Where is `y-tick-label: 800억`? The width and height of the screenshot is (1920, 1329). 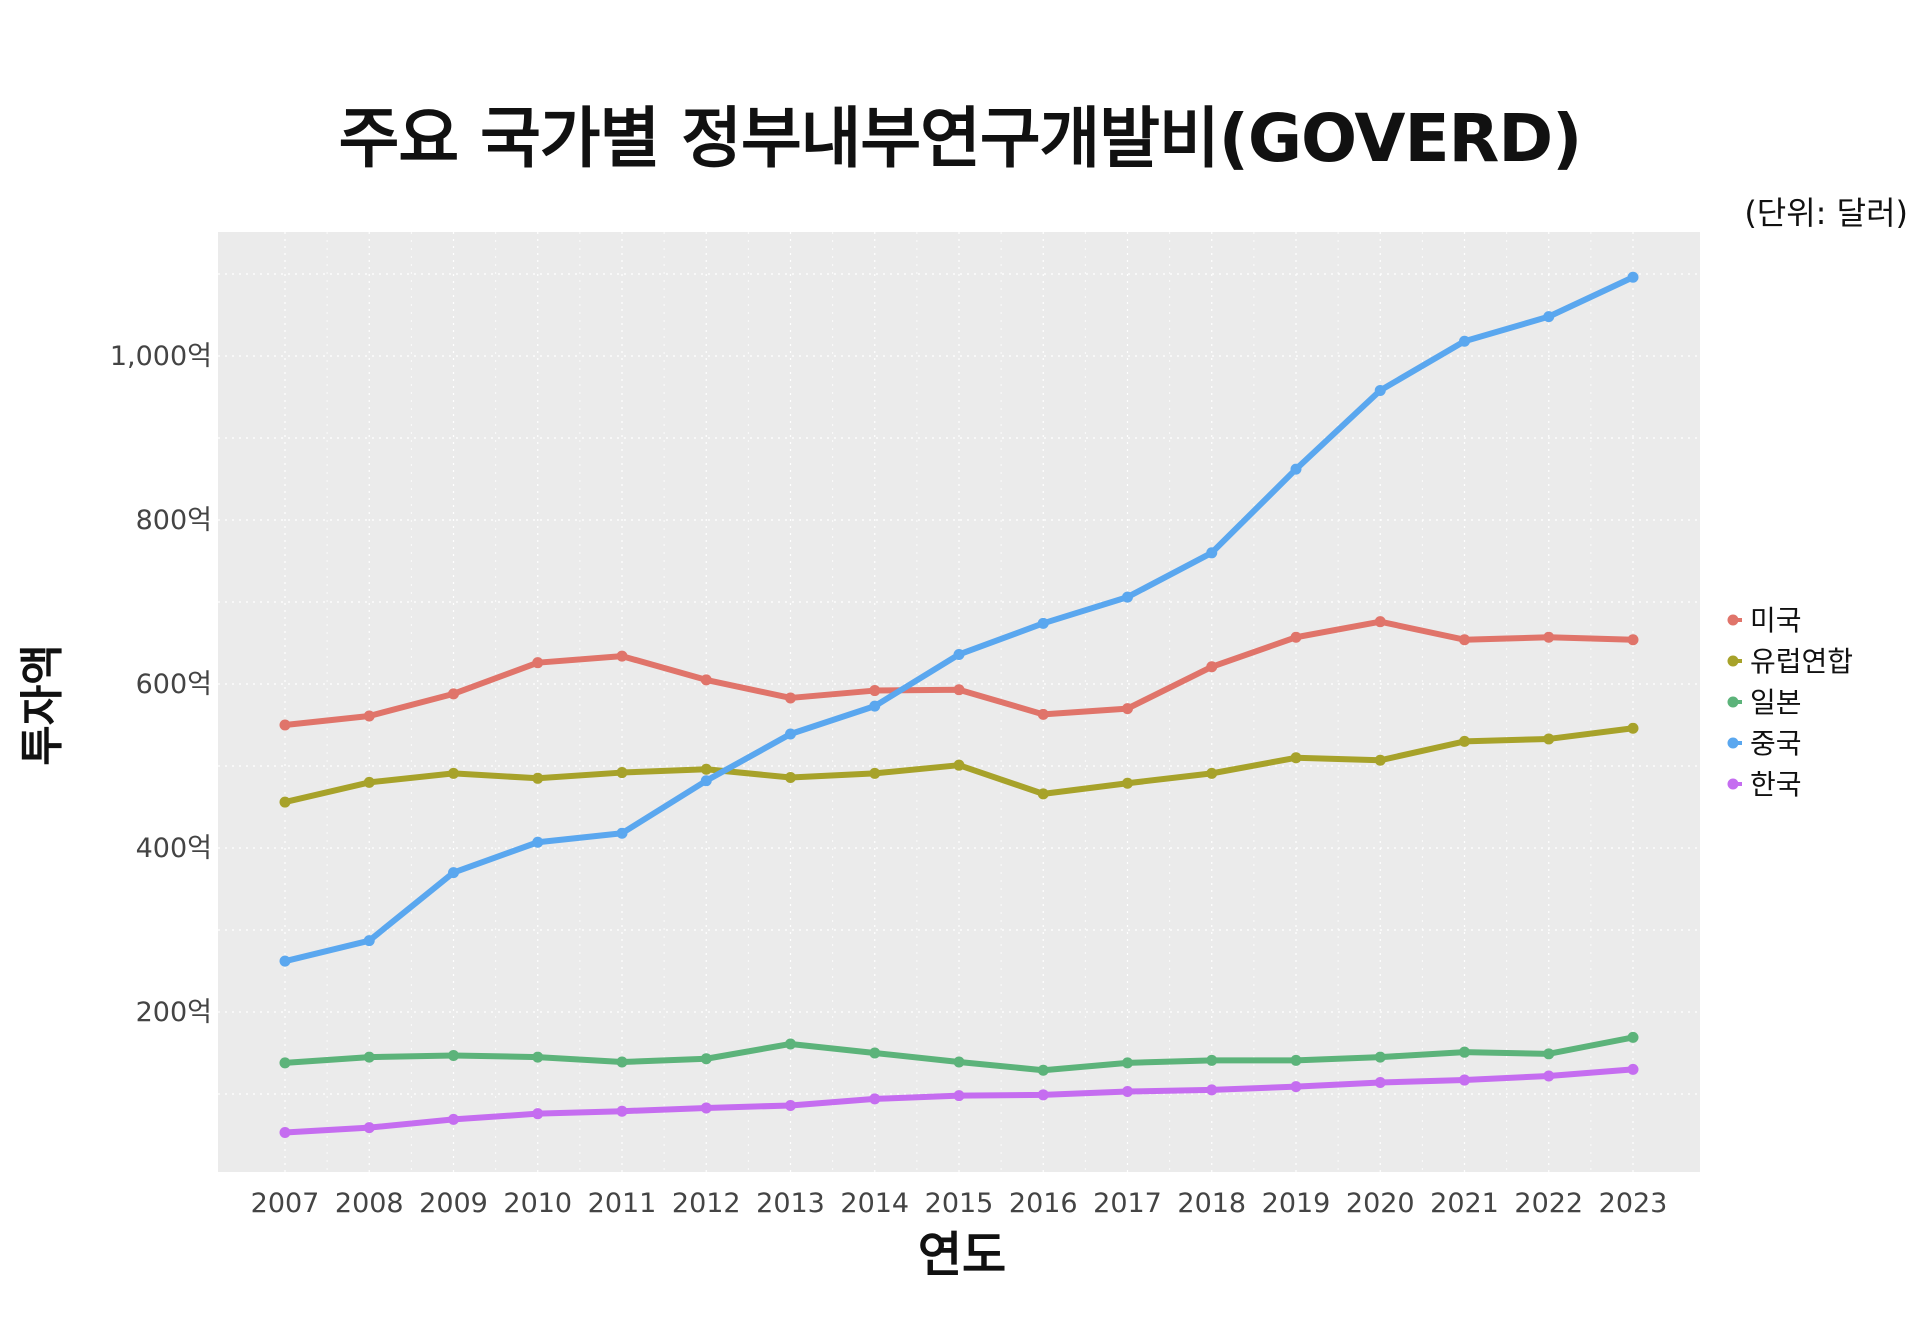 y-tick-label: 800억 is located at coordinates (174, 520).